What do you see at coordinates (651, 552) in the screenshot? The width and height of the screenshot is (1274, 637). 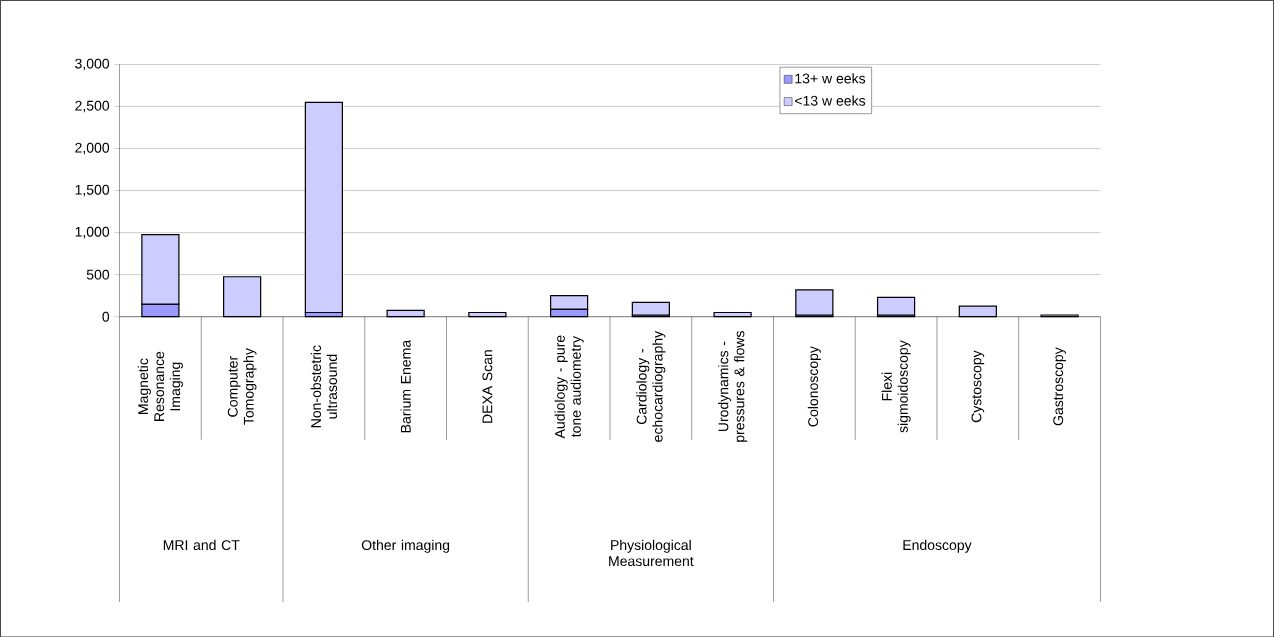 I see `text: Physiological Measurement` at bounding box center [651, 552].